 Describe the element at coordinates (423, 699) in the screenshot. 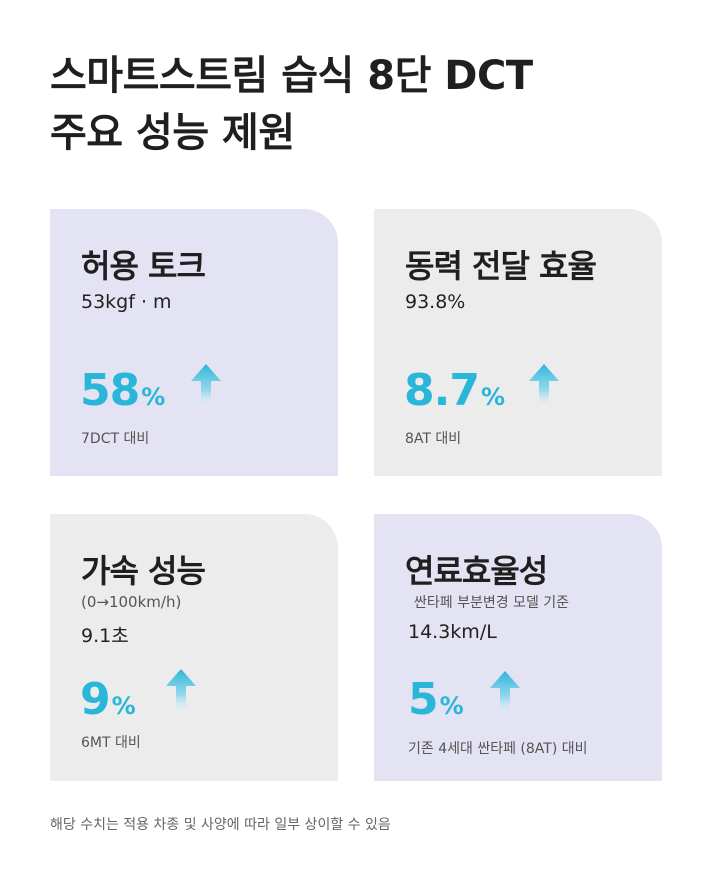

I see `percent-number: 5` at that location.